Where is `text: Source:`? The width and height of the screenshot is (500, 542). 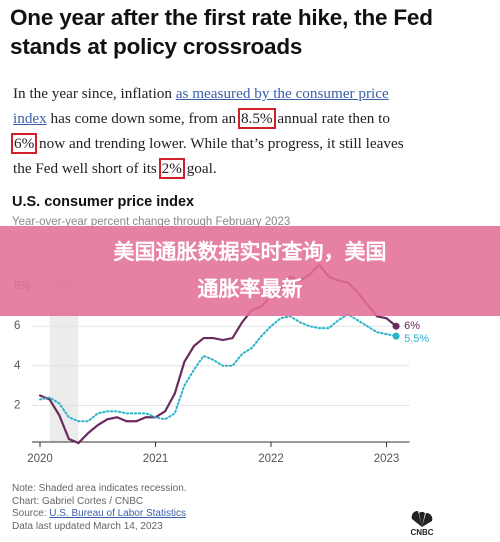
text: Source: is located at coordinates (31, 513).